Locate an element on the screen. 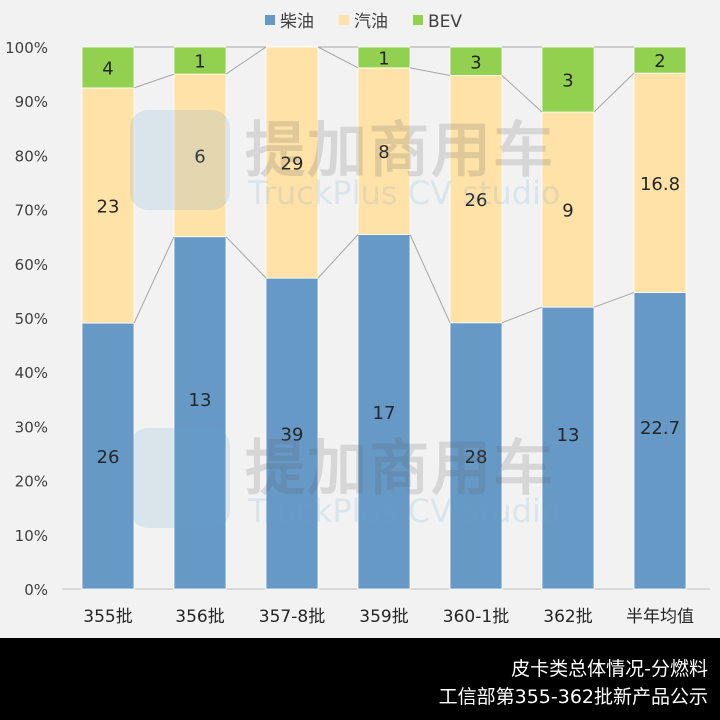 Image resolution: width=720 pixels, height=720 pixels. data-label: 23 is located at coordinates (108, 207).